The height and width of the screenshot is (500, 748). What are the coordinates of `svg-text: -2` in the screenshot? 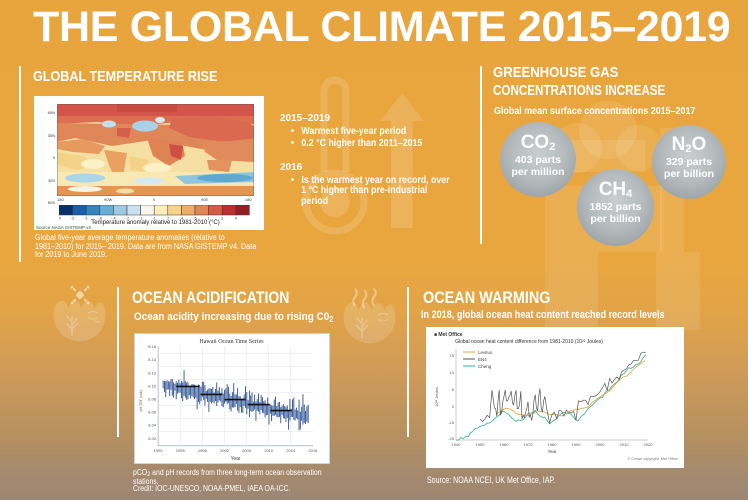 It's located at (72, 219).